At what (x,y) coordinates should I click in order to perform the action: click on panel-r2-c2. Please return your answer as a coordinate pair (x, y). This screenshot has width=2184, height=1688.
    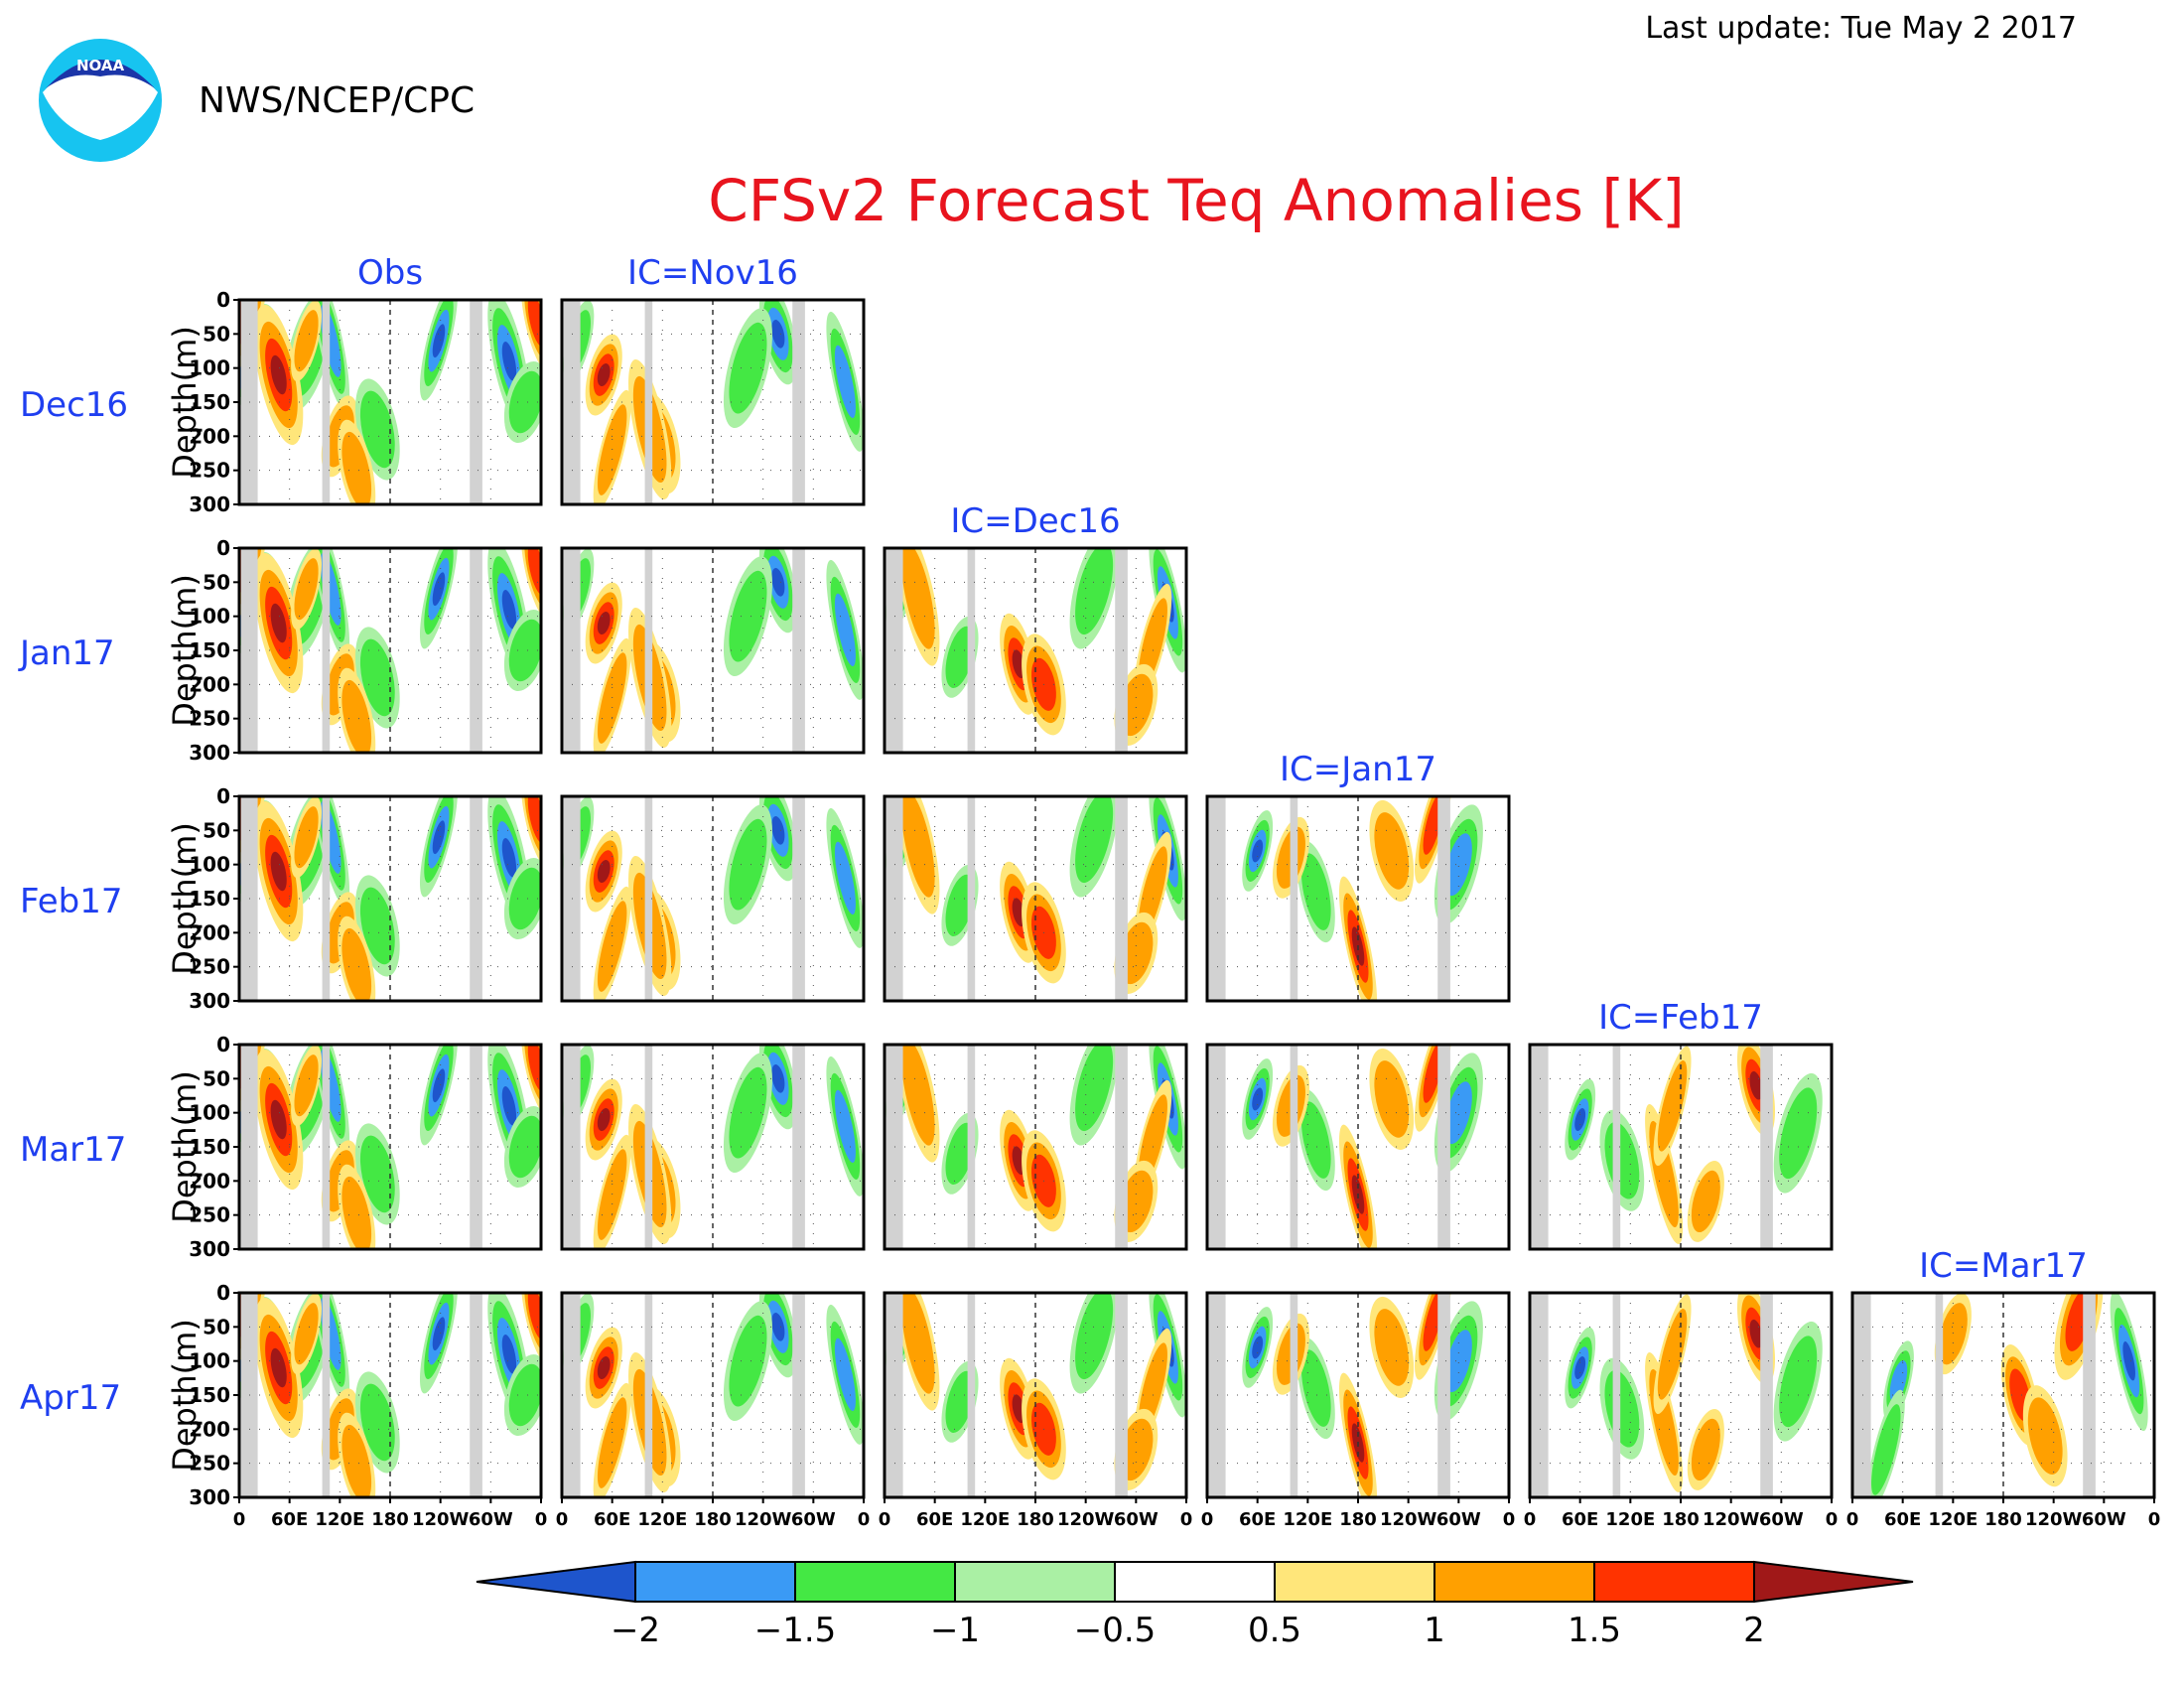
    Looking at the image, I should click on (1035, 898).